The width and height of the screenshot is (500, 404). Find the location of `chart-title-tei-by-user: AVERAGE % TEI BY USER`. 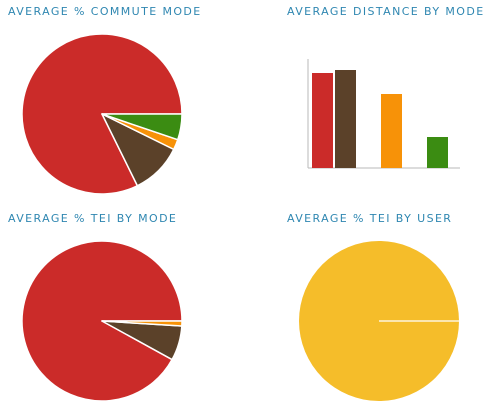

chart-title-tei-by-user: AVERAGE % TEI BY USER is located at coordinates (370, 218).